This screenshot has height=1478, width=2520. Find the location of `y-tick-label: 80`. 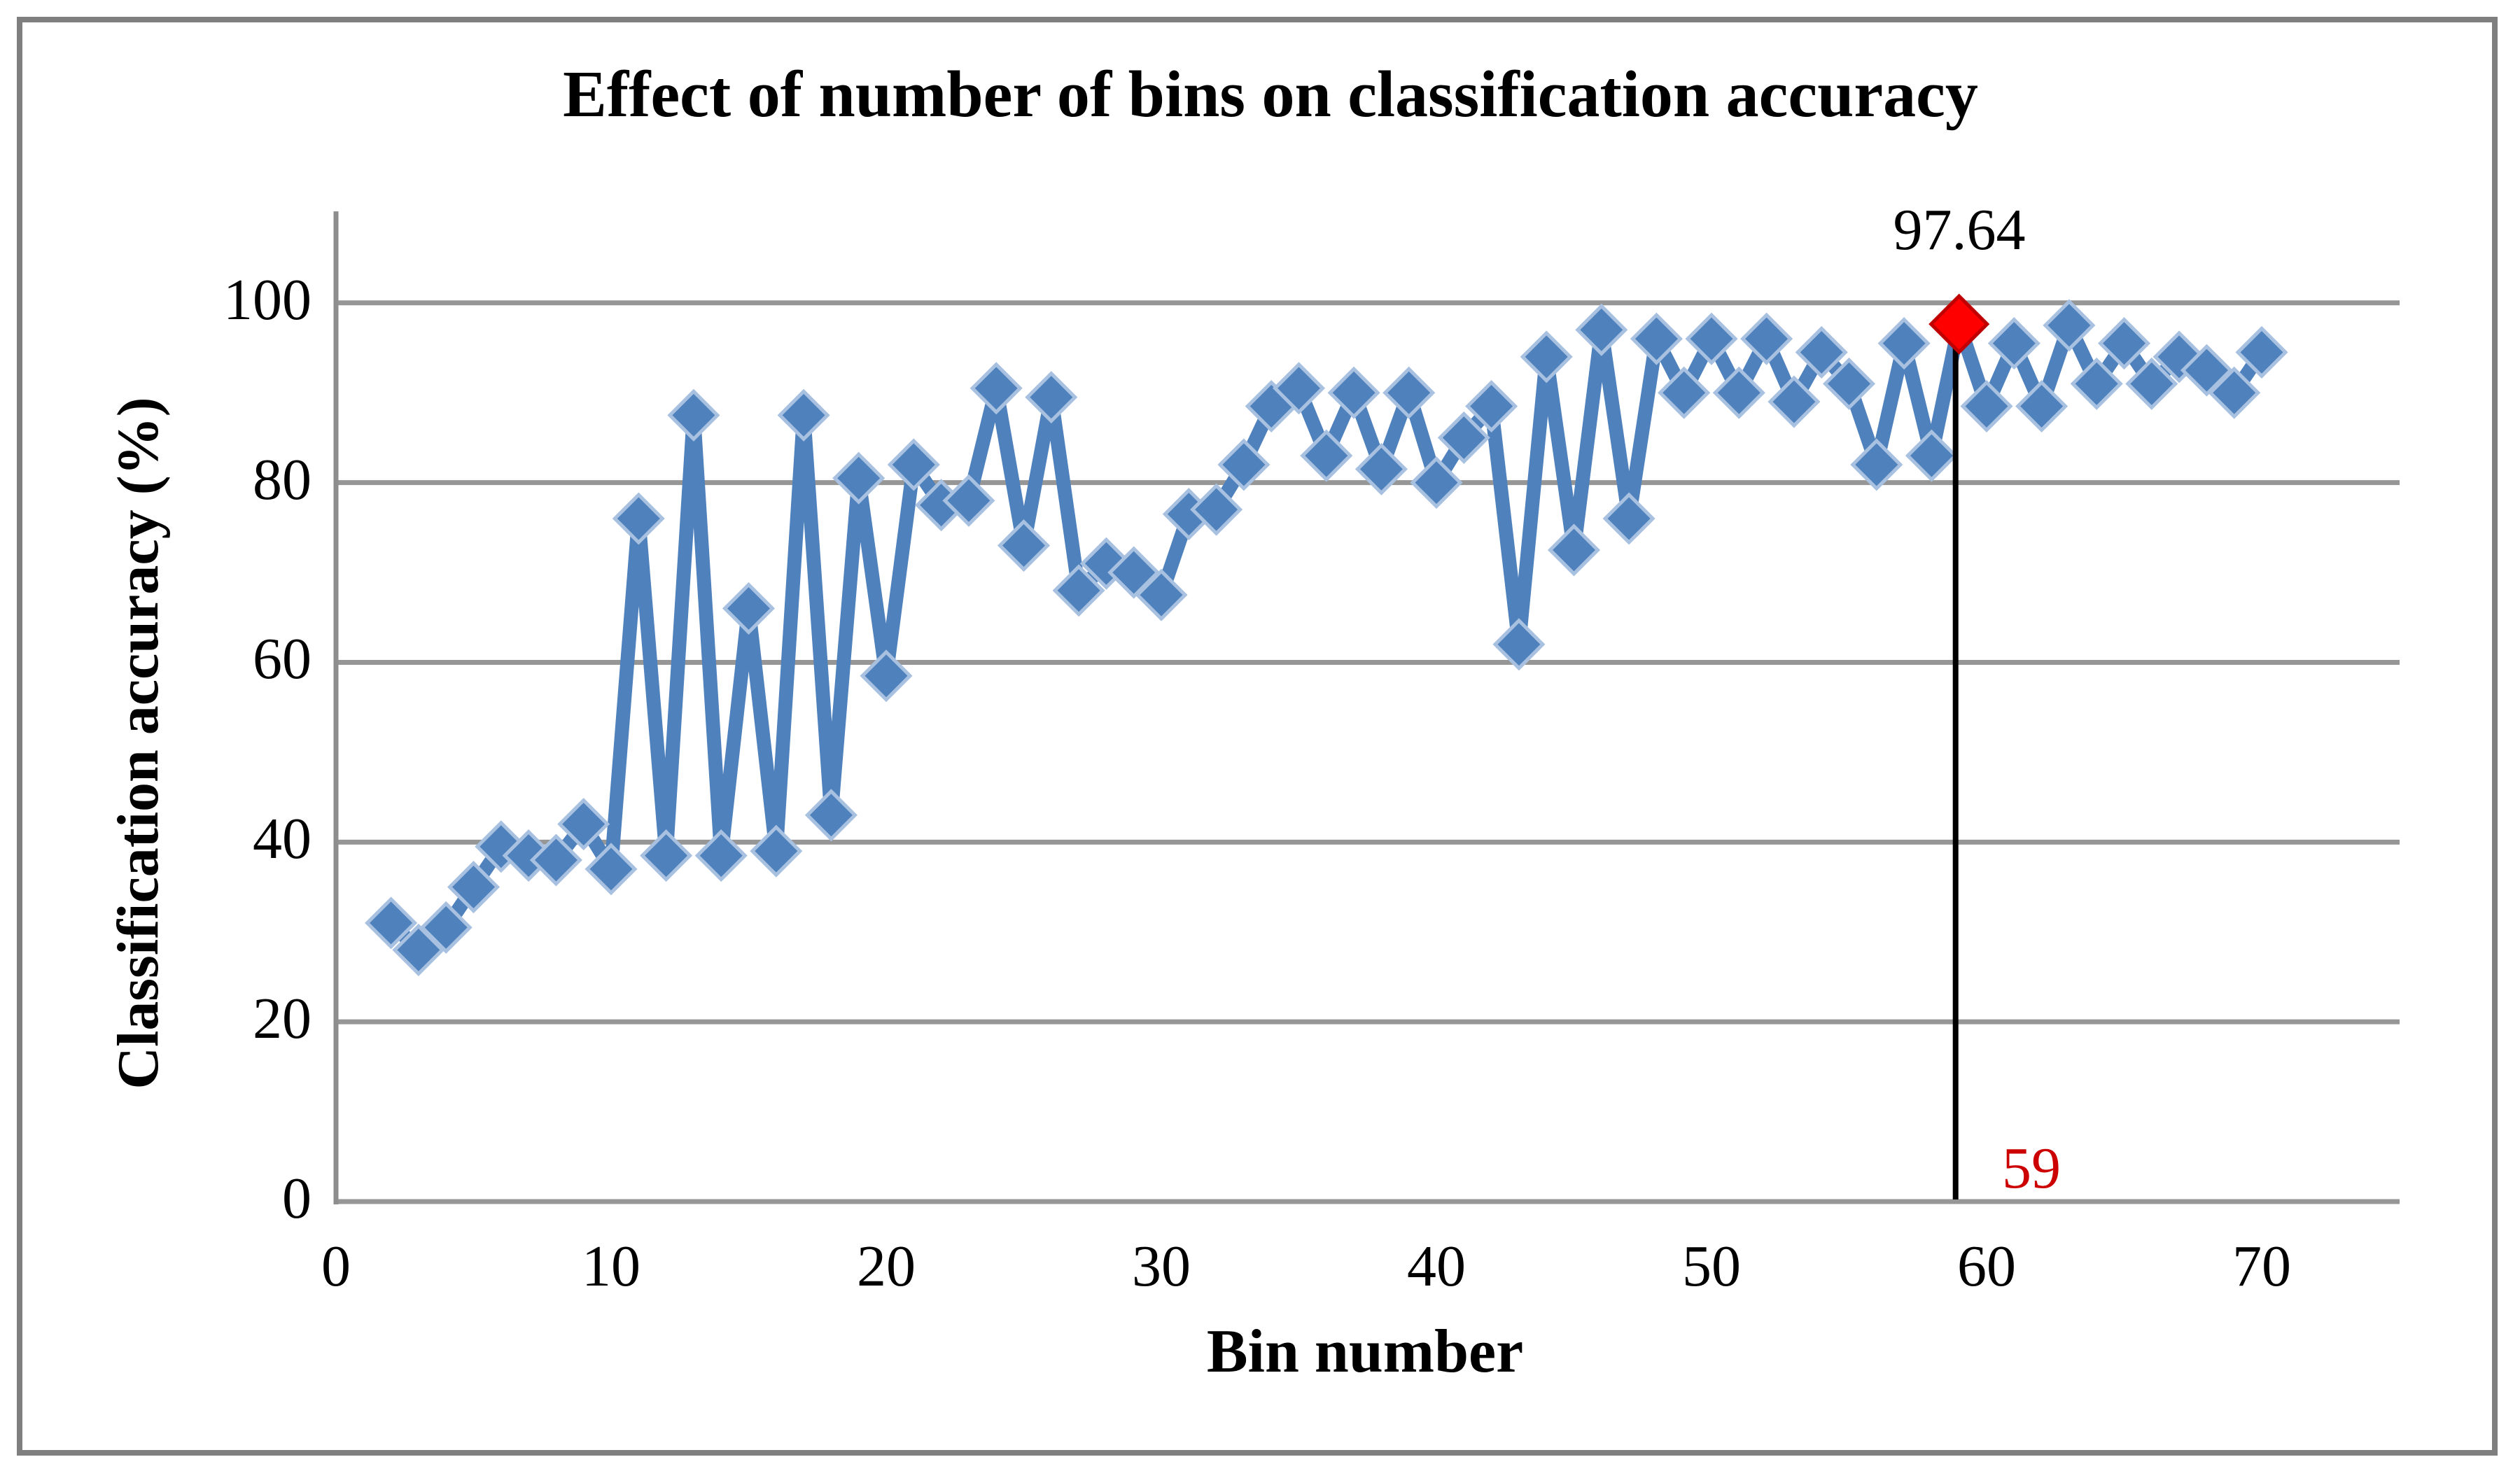

y-tick-label: 80 is located at coordinates (282, 479).